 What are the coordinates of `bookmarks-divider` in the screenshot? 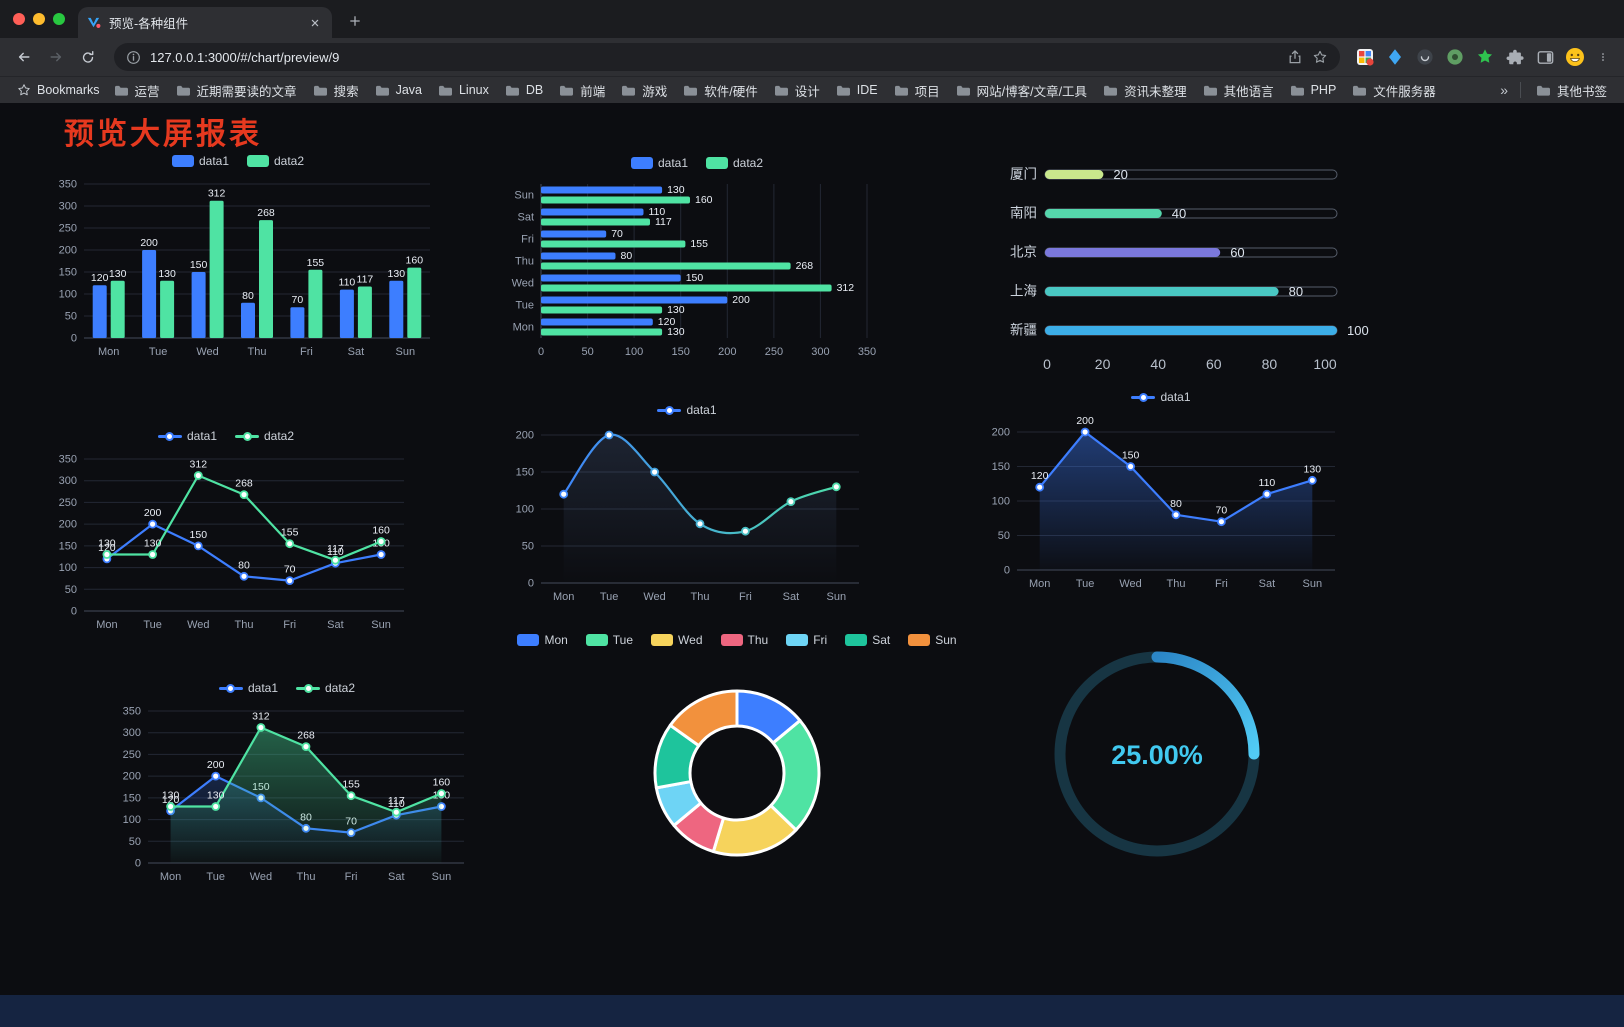 It's located at (1520, 90).